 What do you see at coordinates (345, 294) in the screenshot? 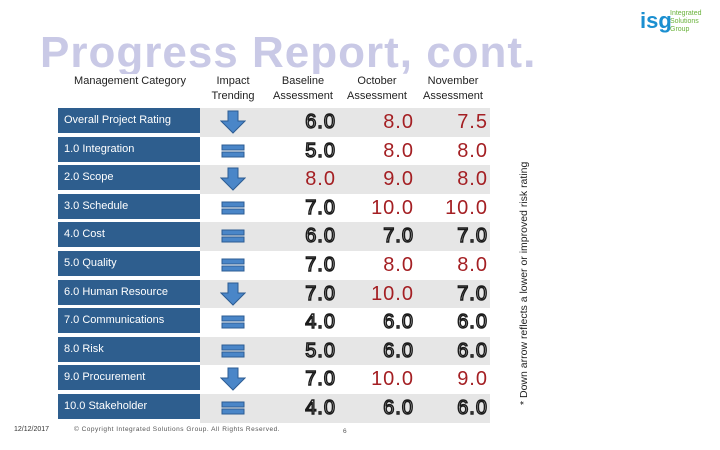
I see `table-row: 7.0 10.0 7.0` at bounding box center [345, 294].